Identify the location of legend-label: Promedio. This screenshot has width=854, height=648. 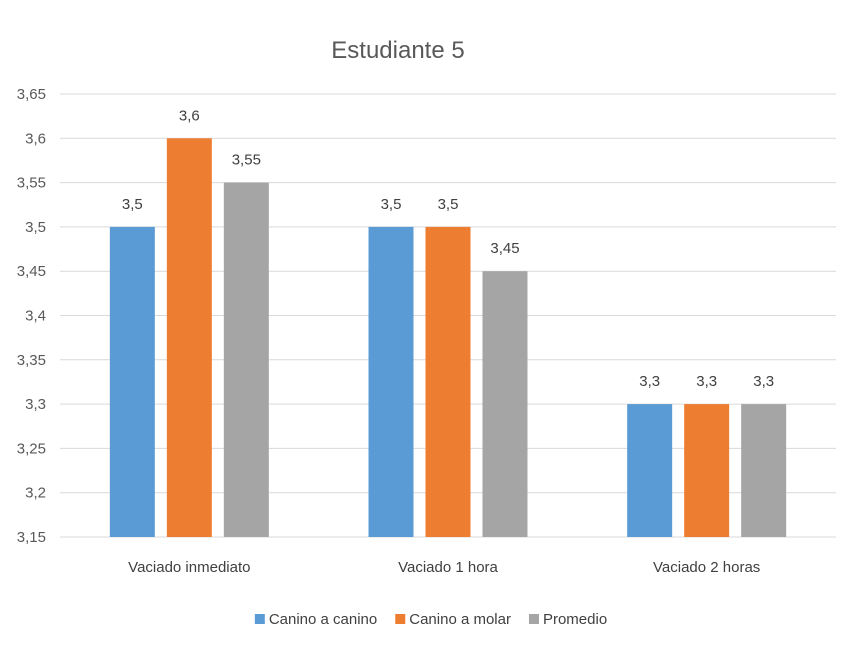
(575, 619).